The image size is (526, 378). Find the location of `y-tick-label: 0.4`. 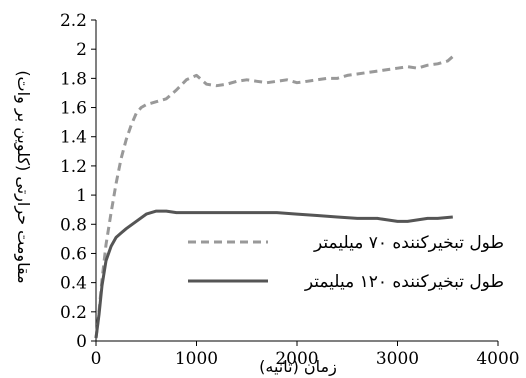

y-tick-label: 0.4 is located at coordinates (73, 284).